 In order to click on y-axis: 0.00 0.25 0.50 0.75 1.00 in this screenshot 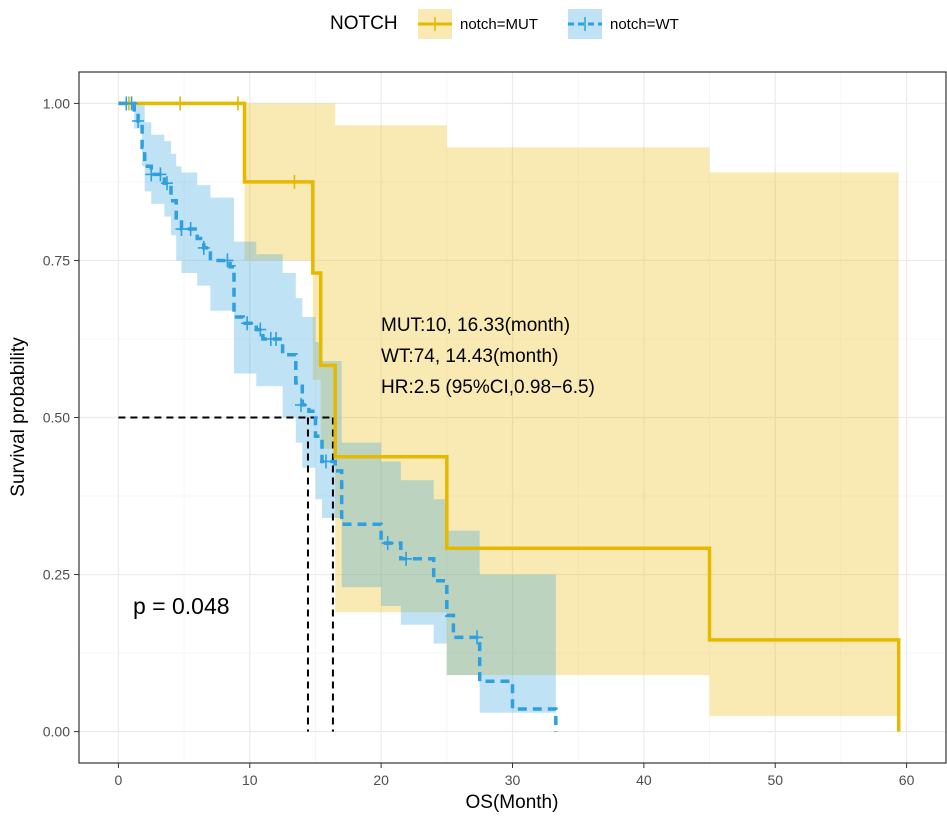, I will do `click(61, 417)`.